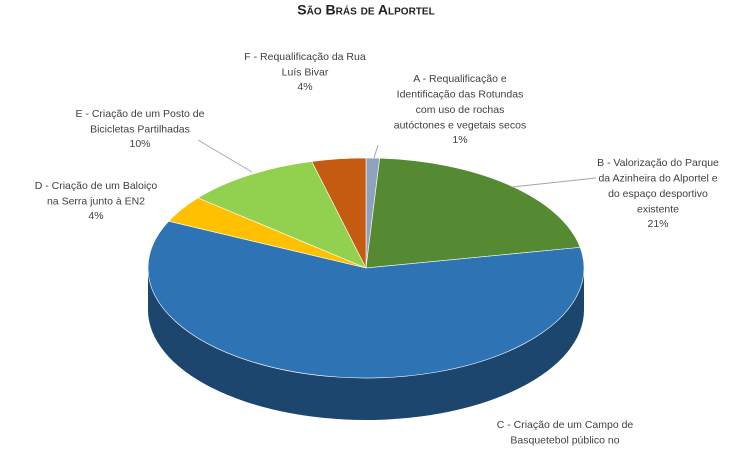 The image size is (730, 450). I want to click on data-label-value: 1%, so click(459, 140).